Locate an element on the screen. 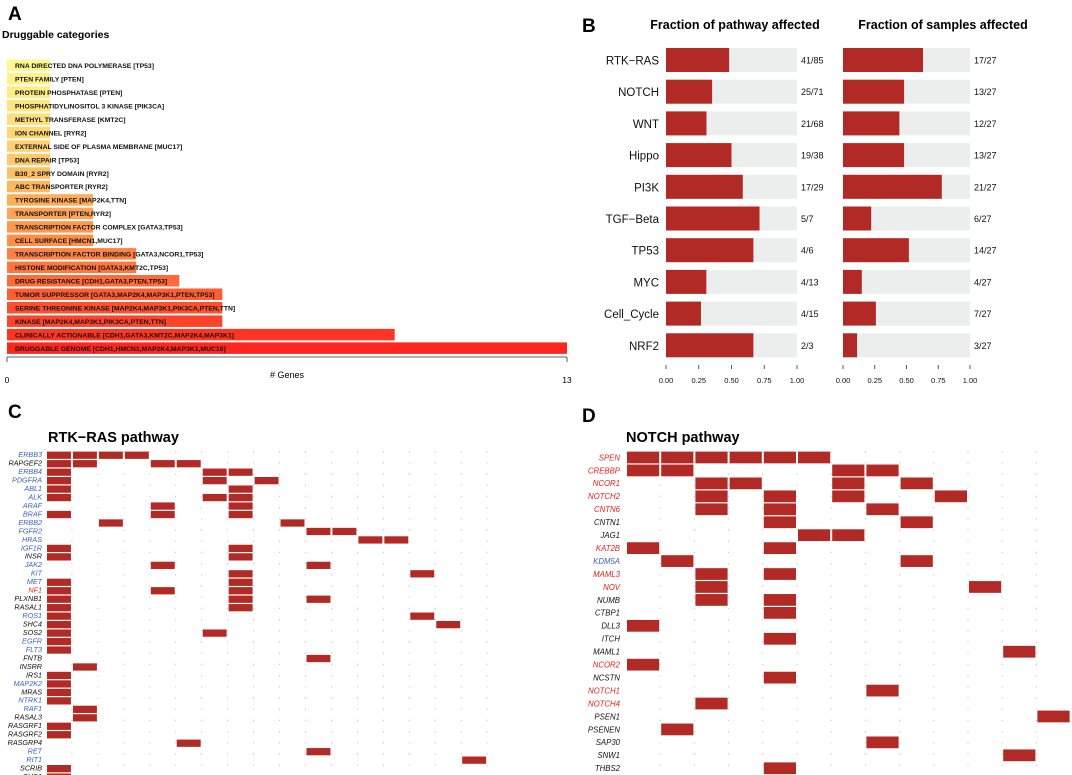  panel-c-gene-label-sos2: SOS2 is located at coordinates (32, 632).